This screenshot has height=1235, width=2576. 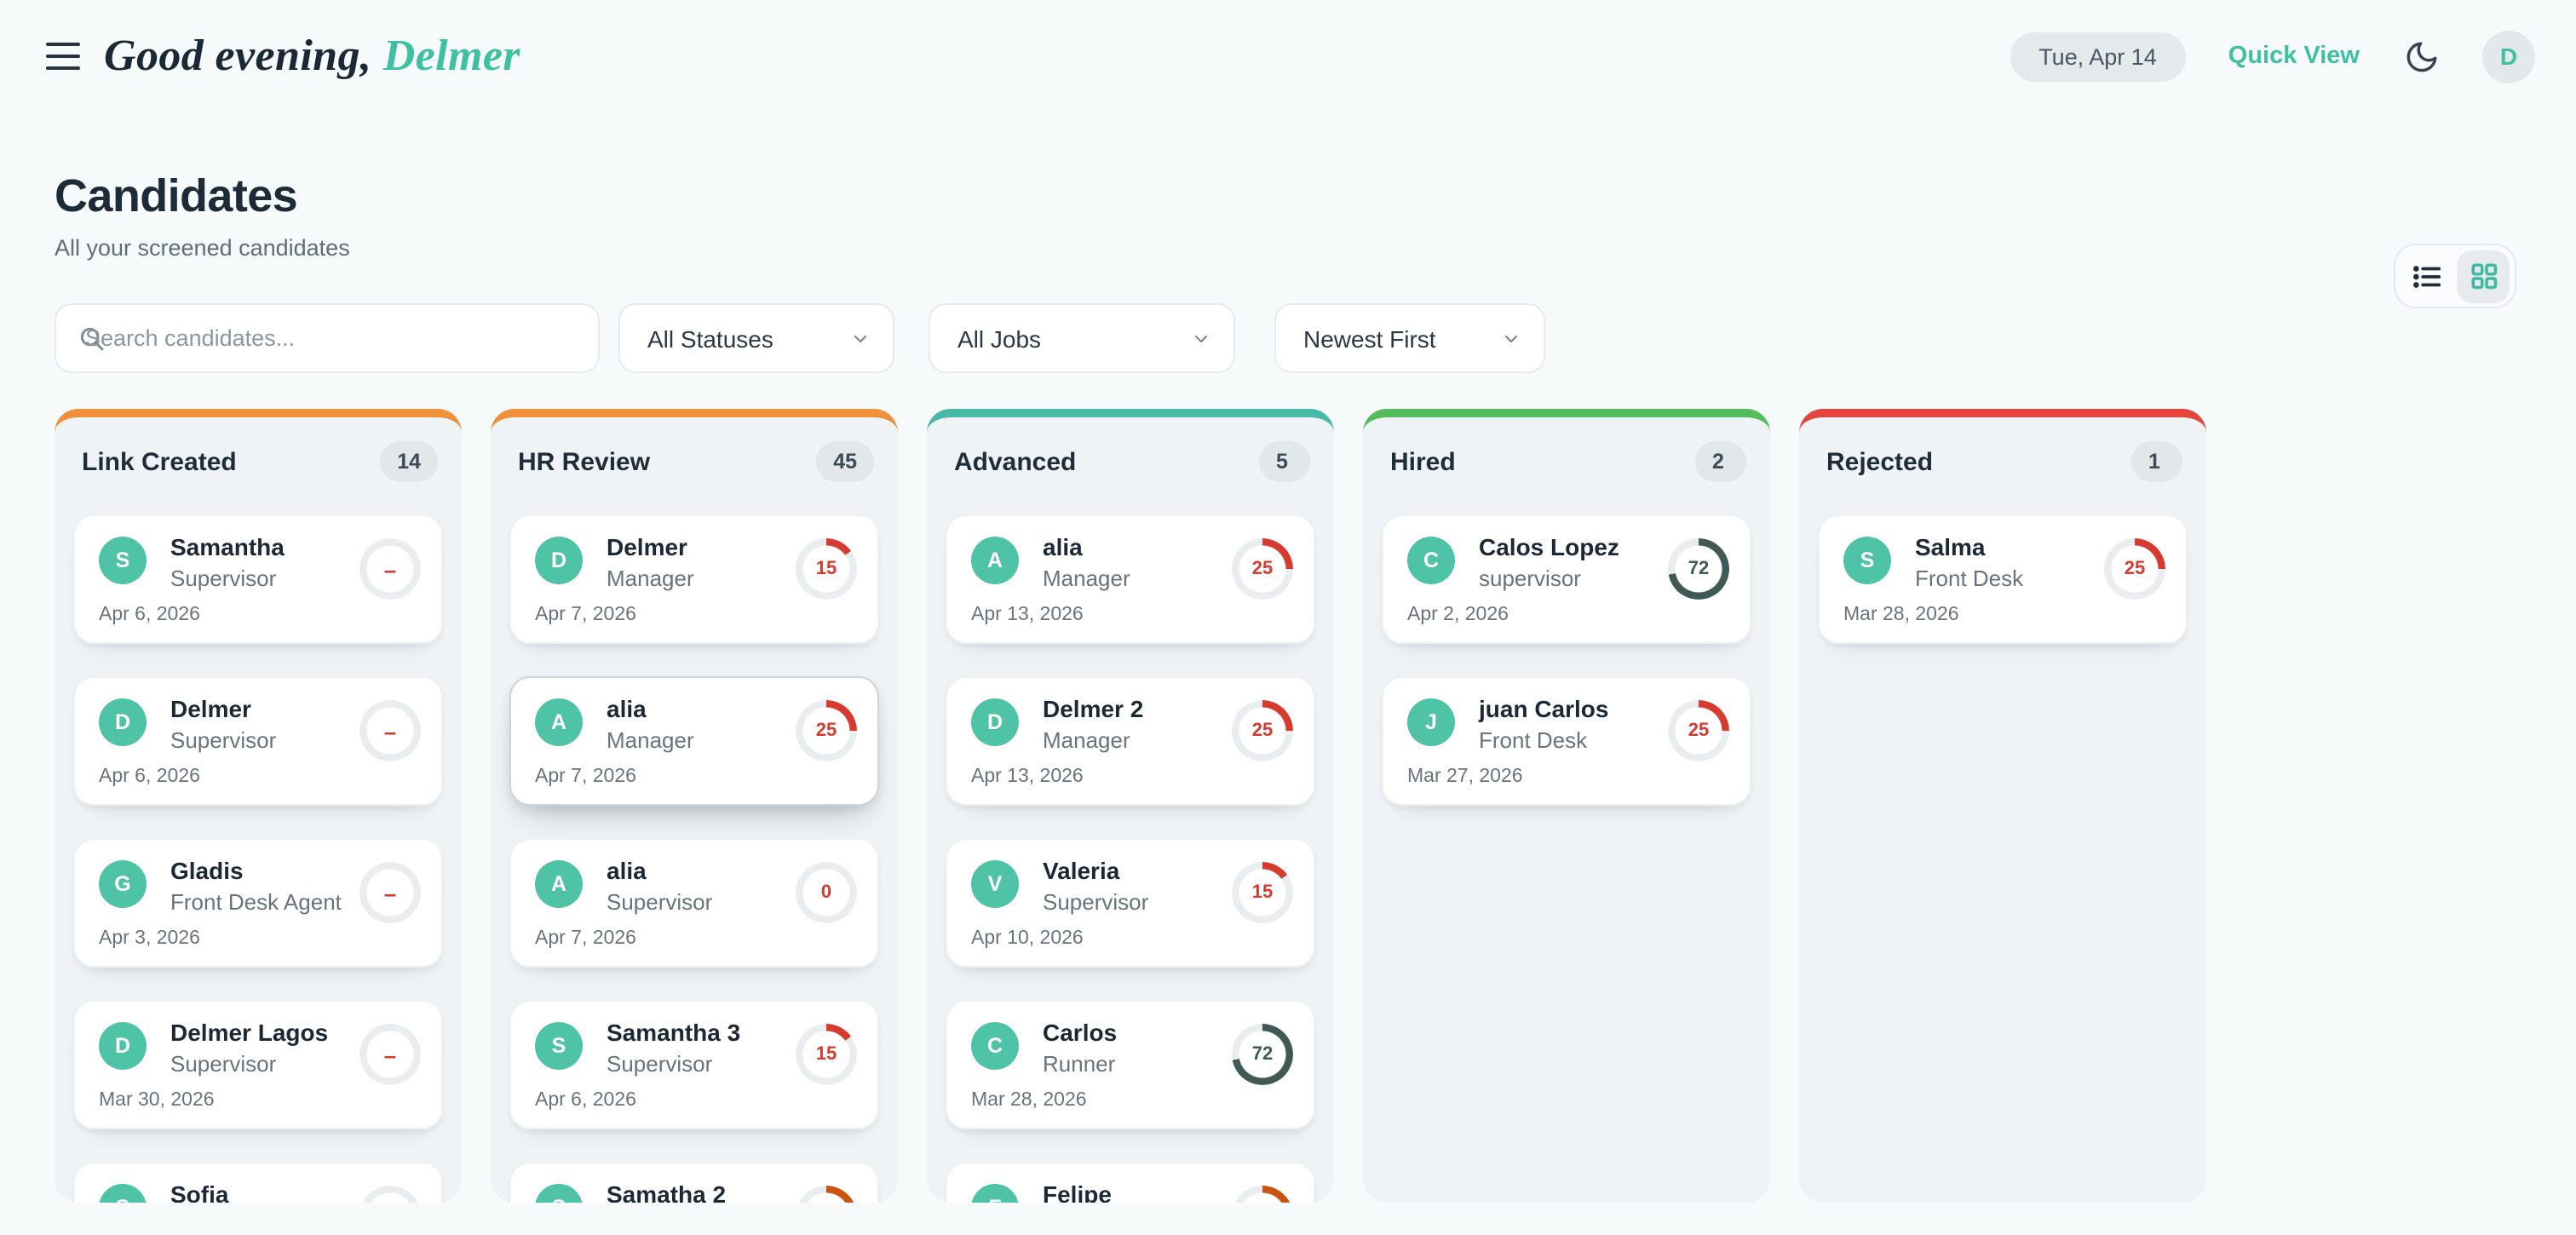 I want to click on candidate-card: C Carlos Runner Mar 28, 2026 72, so click(x=1130, y=1064).